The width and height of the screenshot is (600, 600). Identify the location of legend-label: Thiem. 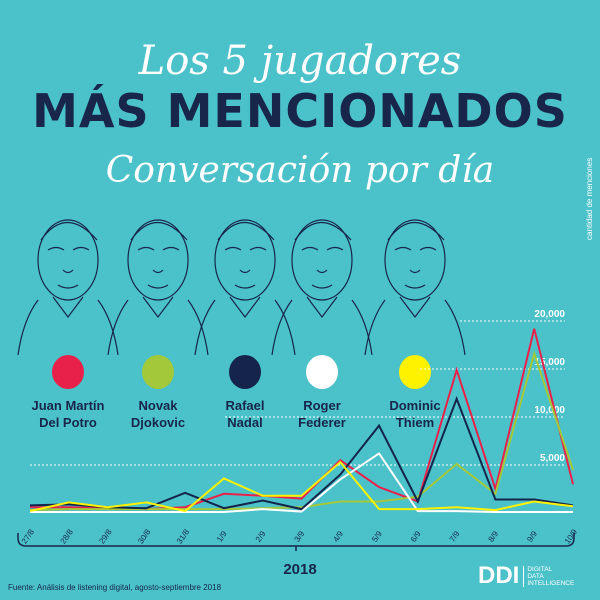
(415, 422).